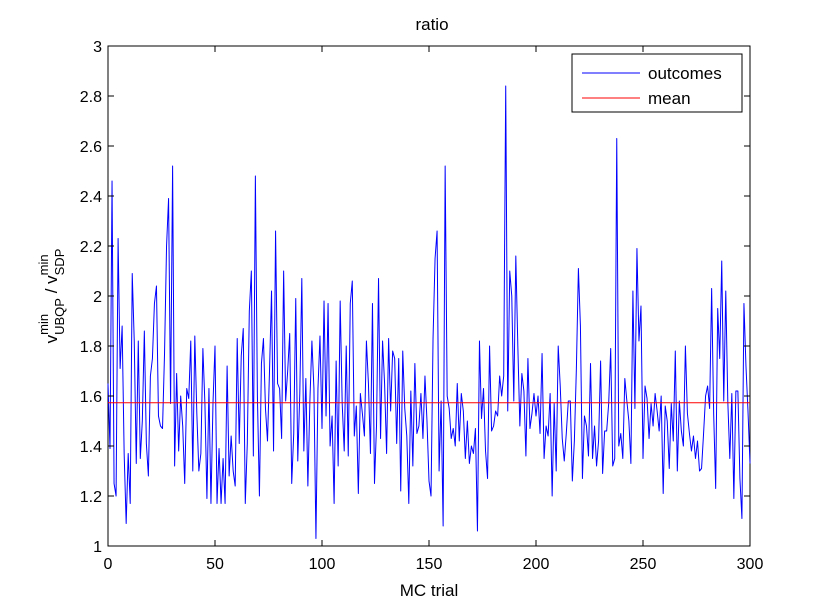 The image size is (830, 616). I want to click on y-tick-label-9: 2.8, so click(91, 97).